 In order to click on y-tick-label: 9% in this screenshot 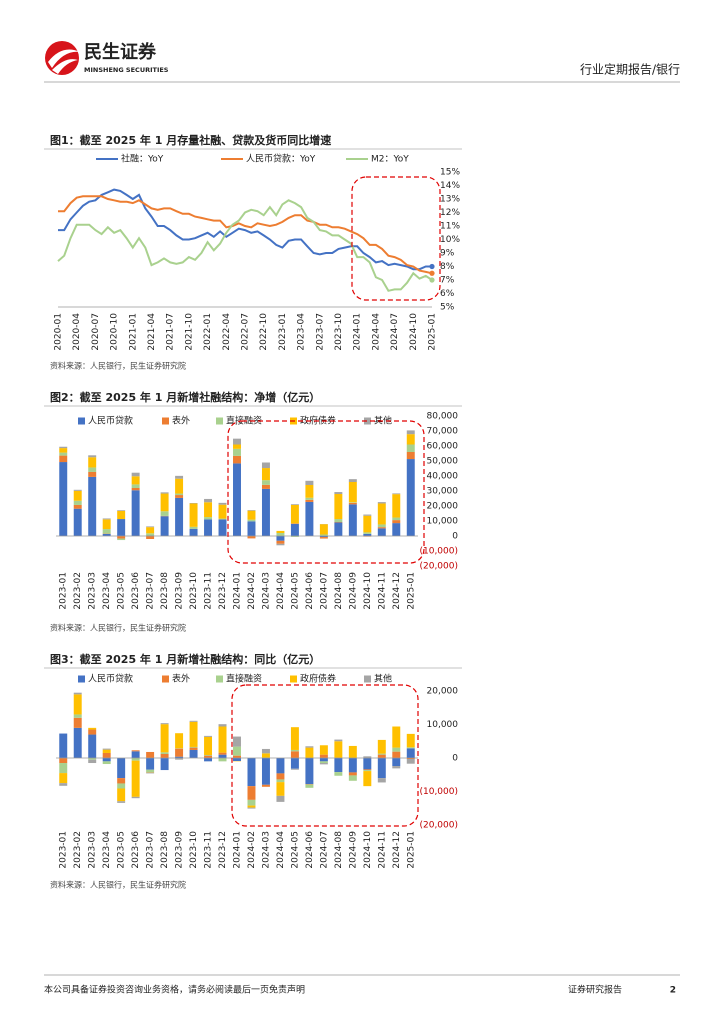, I will do `click(447, 254)`.